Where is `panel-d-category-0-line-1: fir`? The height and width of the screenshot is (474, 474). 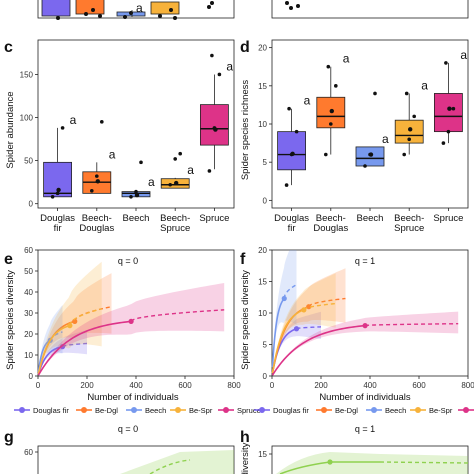
panel-d-category-0-line-1: fir is located at coordinates (292, 228).